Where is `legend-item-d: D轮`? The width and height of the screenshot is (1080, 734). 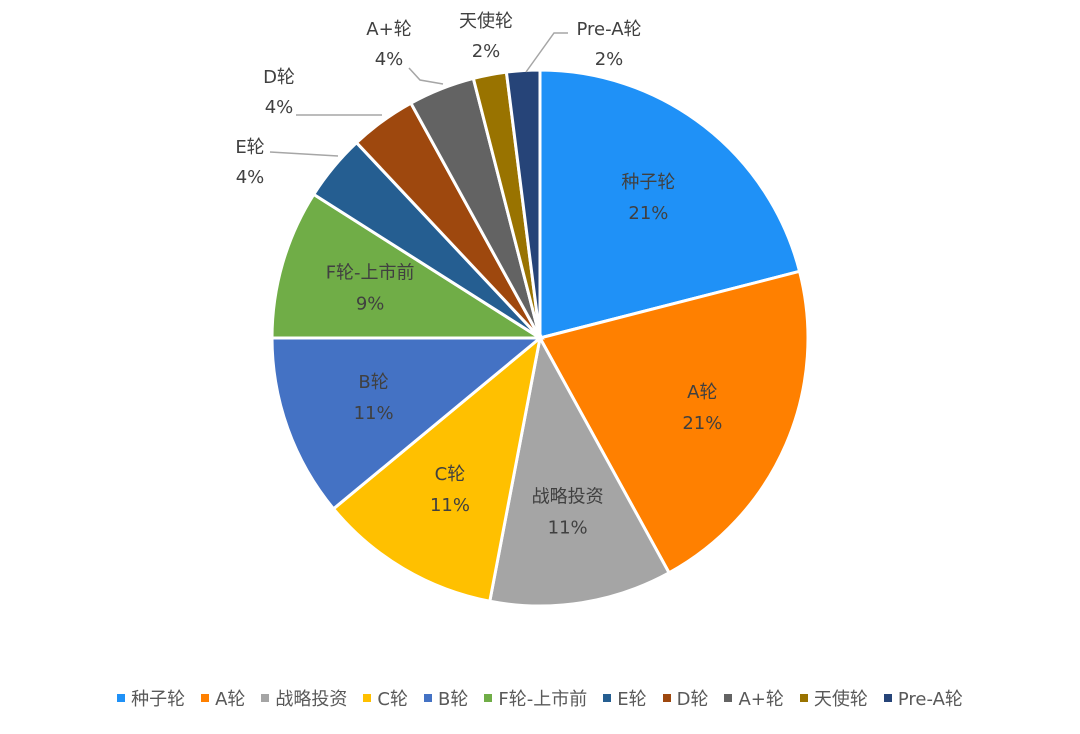
legend-item-d: D轮 is located at coordinates (685, 698).